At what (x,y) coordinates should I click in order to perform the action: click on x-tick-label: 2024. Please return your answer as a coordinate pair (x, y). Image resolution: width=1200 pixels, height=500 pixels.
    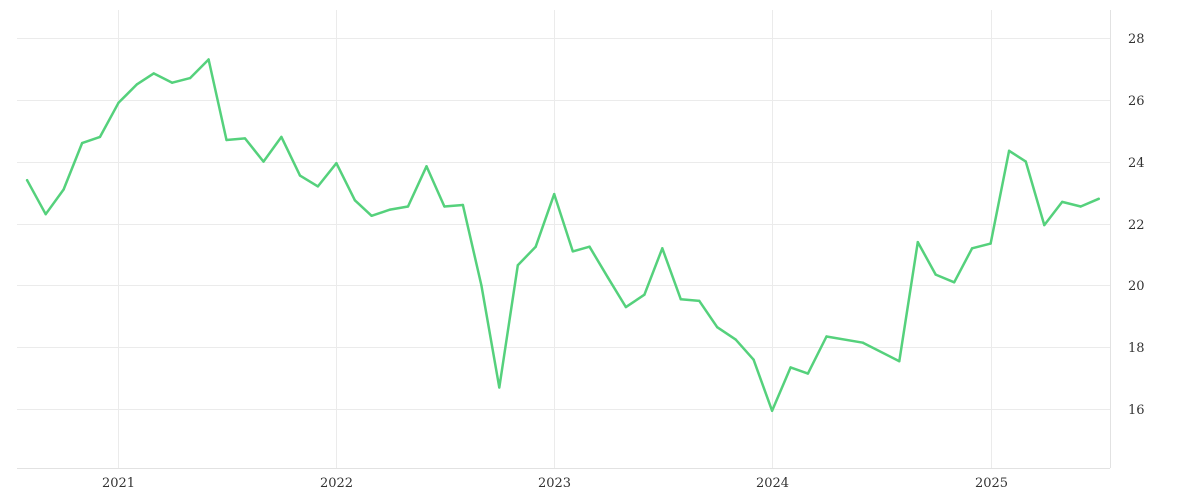
    Looking at the image, I should click on (772, 483).